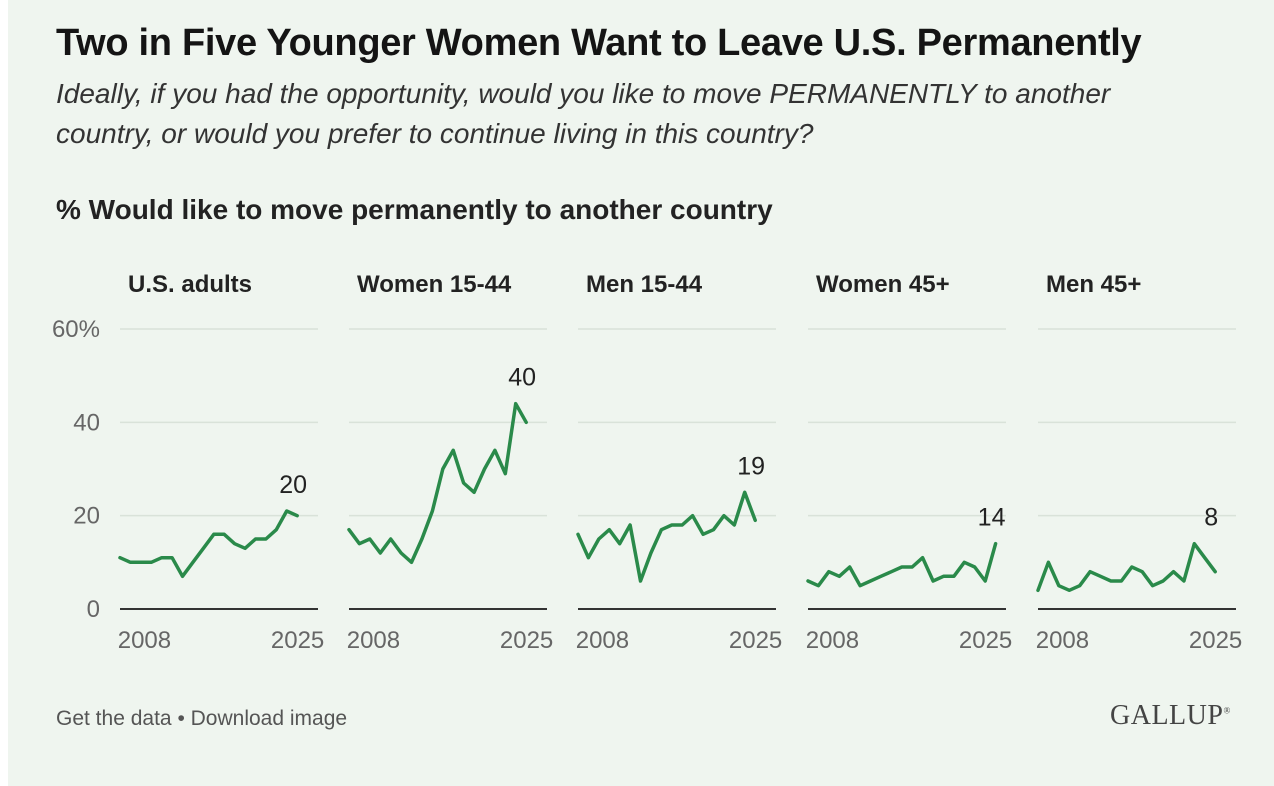  What do you see at coordinates (434, 284) in the screenshot?
I see `panel-title: Women 15-44` at bounding box center [434, 284].